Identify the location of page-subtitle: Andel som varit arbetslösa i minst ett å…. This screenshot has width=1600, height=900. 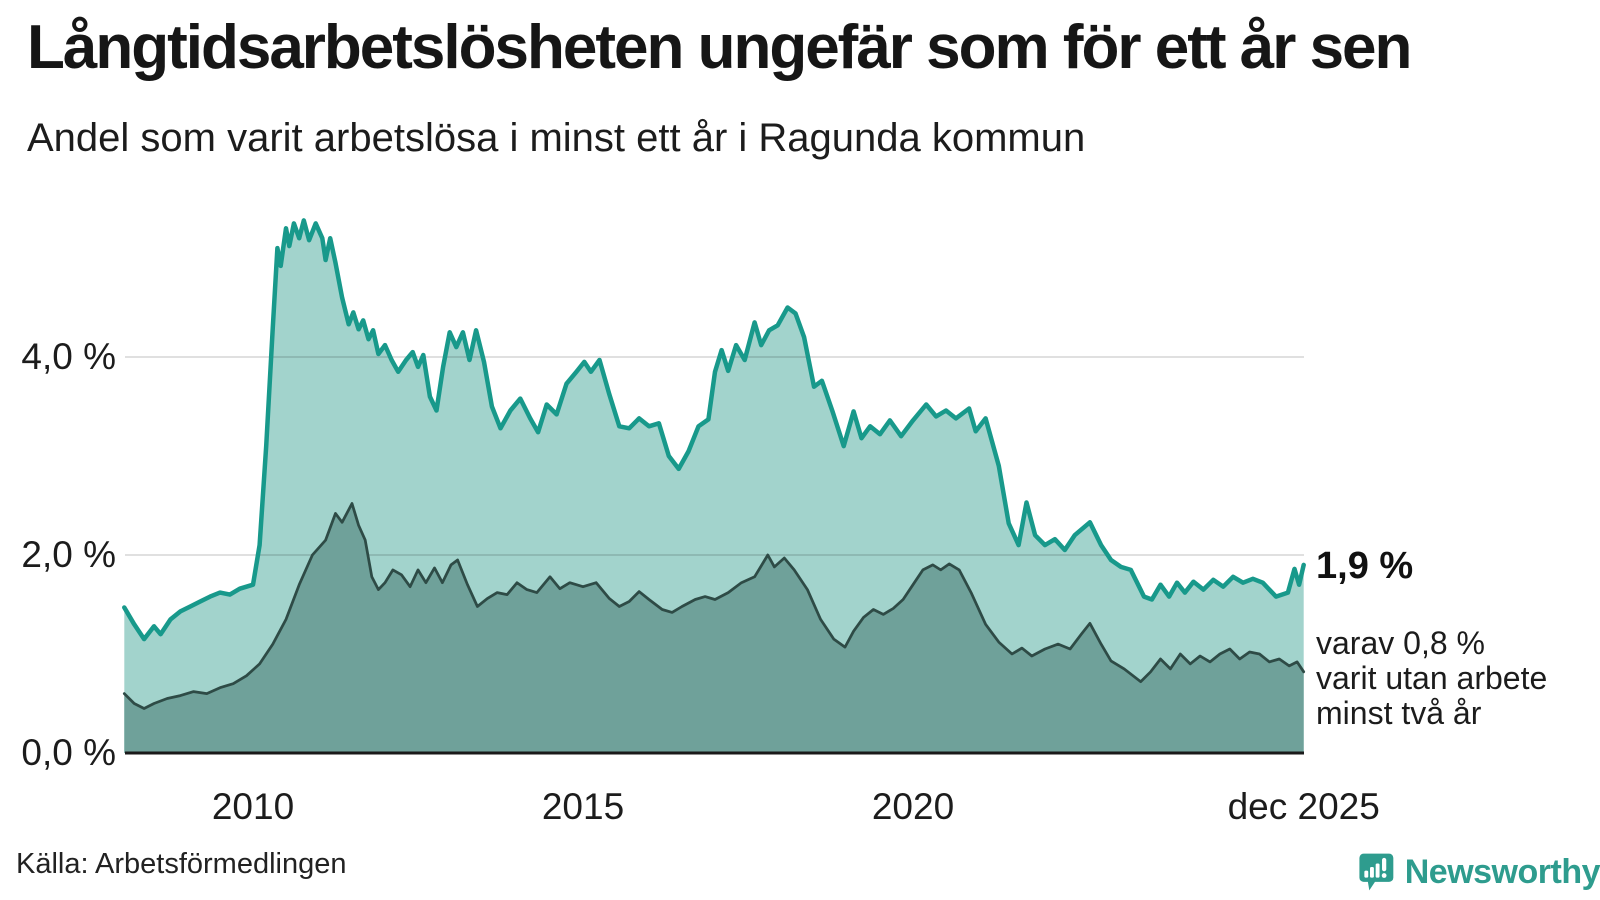
(556, 138).